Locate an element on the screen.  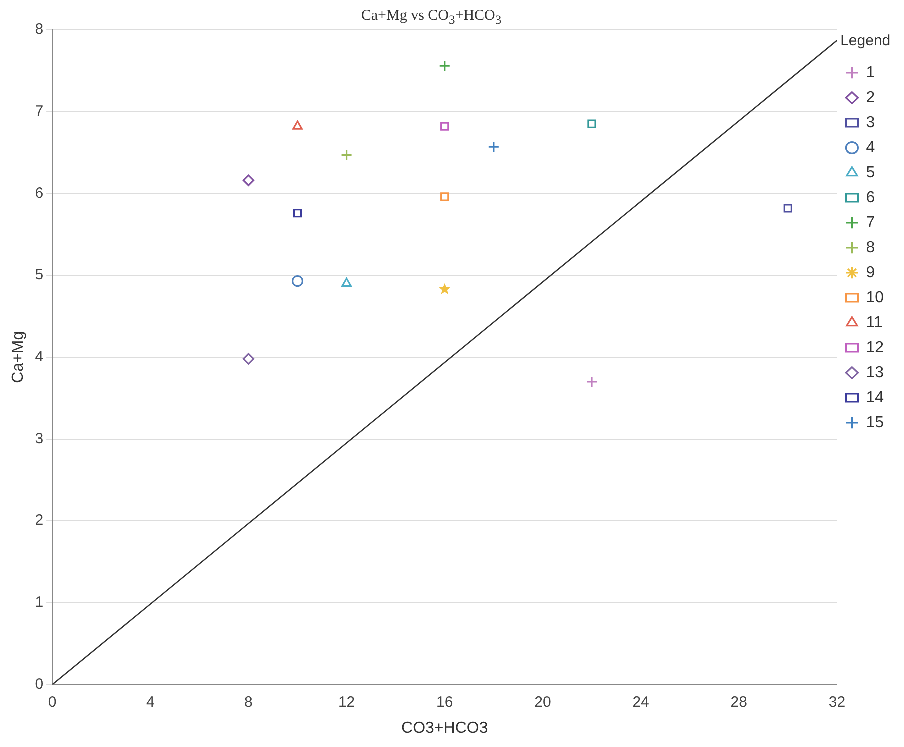
legend-label: 11 is located at coordinates (874, 323).